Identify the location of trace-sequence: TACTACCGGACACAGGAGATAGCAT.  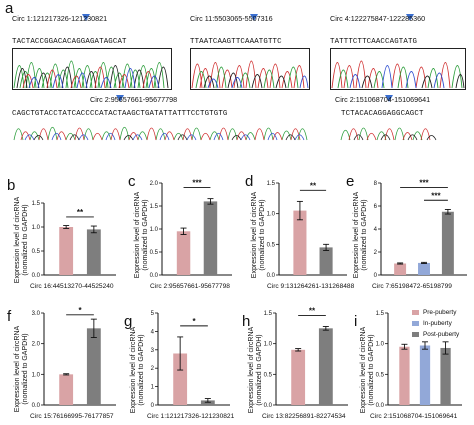
(69, 42).